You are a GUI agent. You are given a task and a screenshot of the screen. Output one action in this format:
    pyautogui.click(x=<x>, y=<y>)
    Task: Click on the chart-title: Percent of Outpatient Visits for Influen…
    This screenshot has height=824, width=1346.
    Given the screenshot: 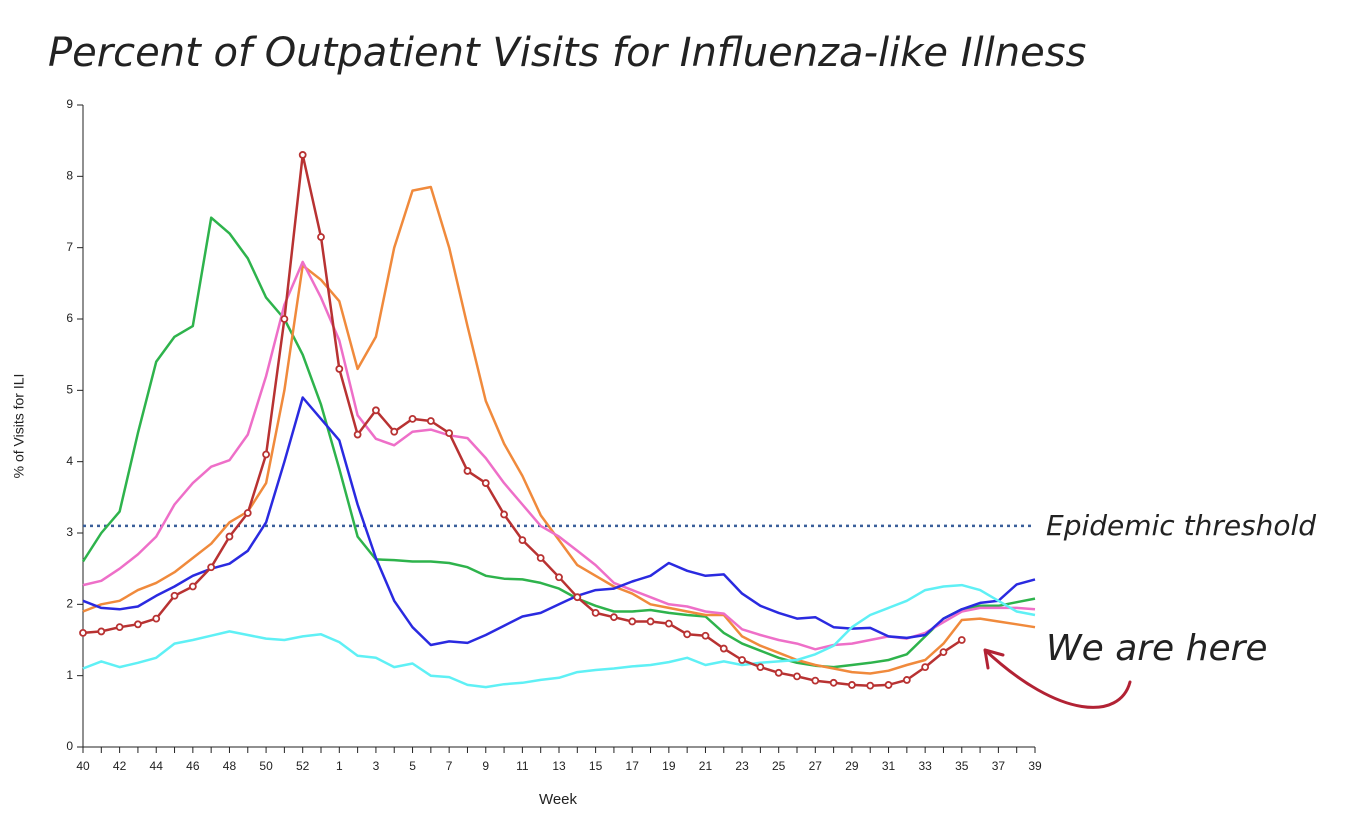 What is the action you would take?
    pyautogui.click(x=567, y=53)
    